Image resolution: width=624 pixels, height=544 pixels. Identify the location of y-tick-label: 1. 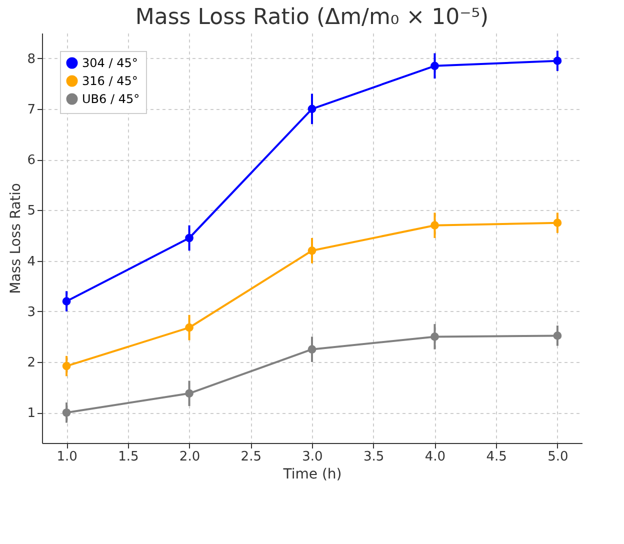
(31, 414).